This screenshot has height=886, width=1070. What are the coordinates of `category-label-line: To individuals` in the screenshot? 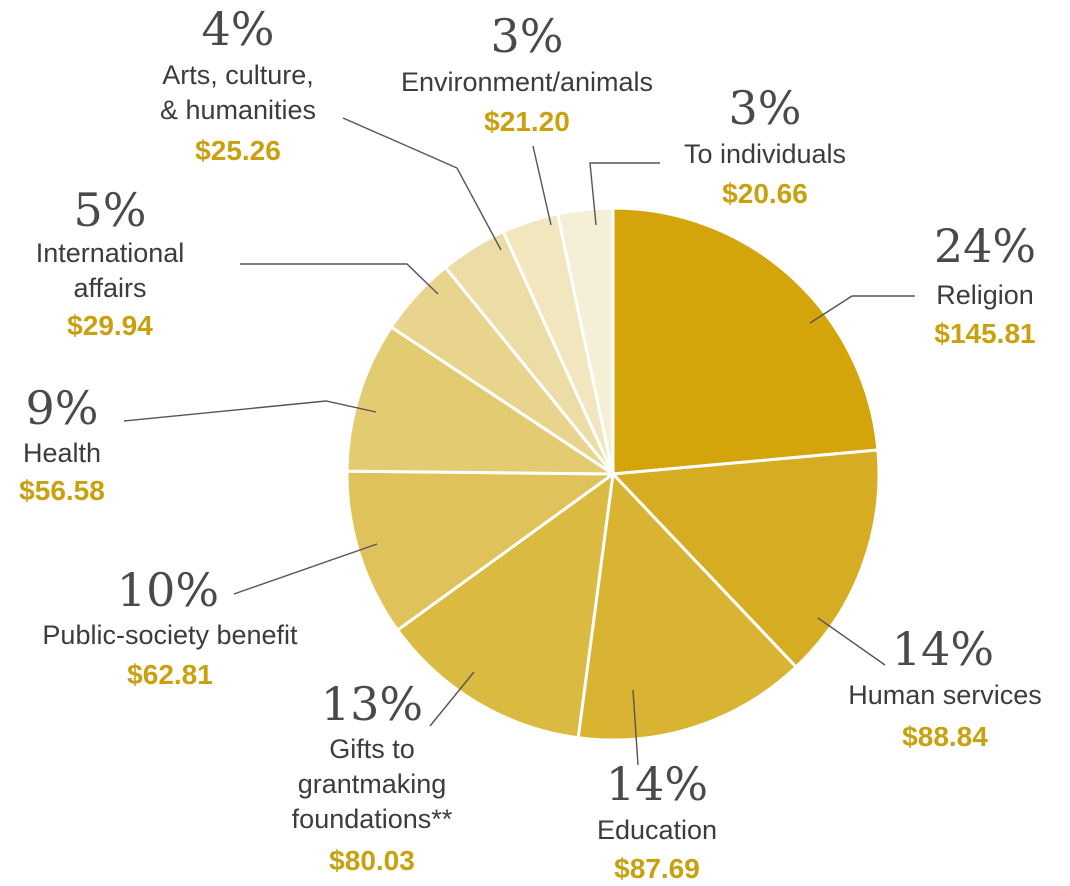 It's located at (765, 154).